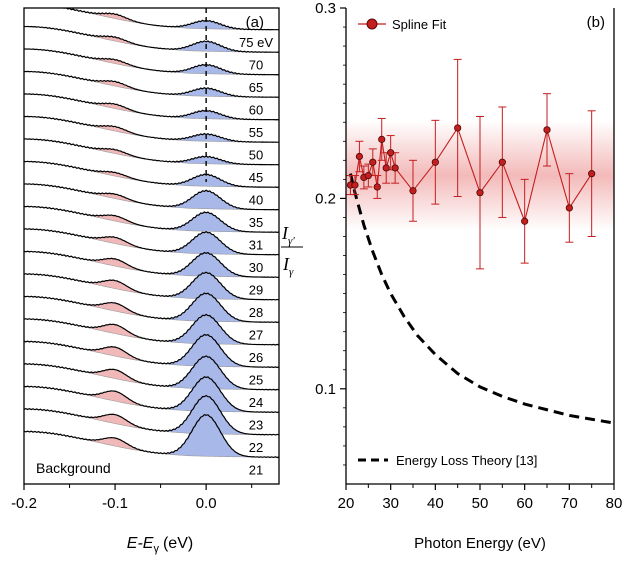 The height and width of the screenshot is (562, 624). Describe the element at coordinates (256, 470) in the screenshot. I see `spectrum-label: 21` at that location.